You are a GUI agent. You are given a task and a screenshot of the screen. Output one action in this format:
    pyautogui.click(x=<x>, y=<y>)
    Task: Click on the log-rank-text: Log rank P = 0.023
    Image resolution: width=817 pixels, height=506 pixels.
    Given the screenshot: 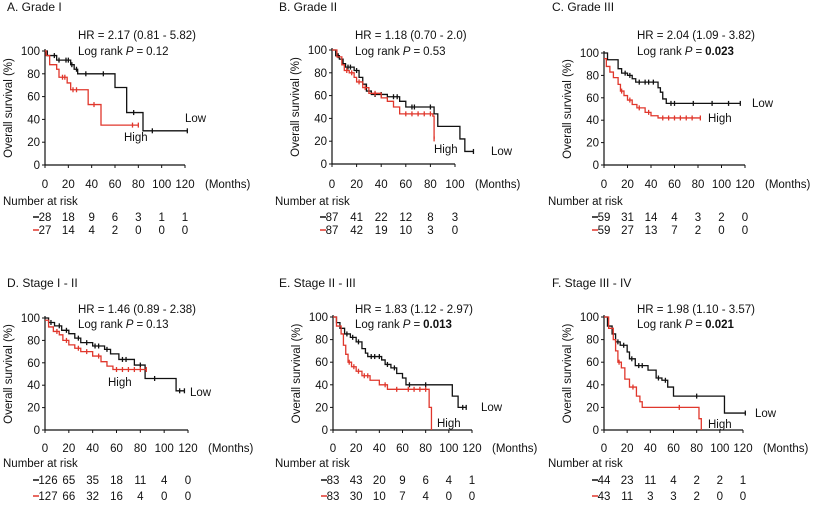 What is the action you would take?
    pyautogui.click(x=685, y=52)
    